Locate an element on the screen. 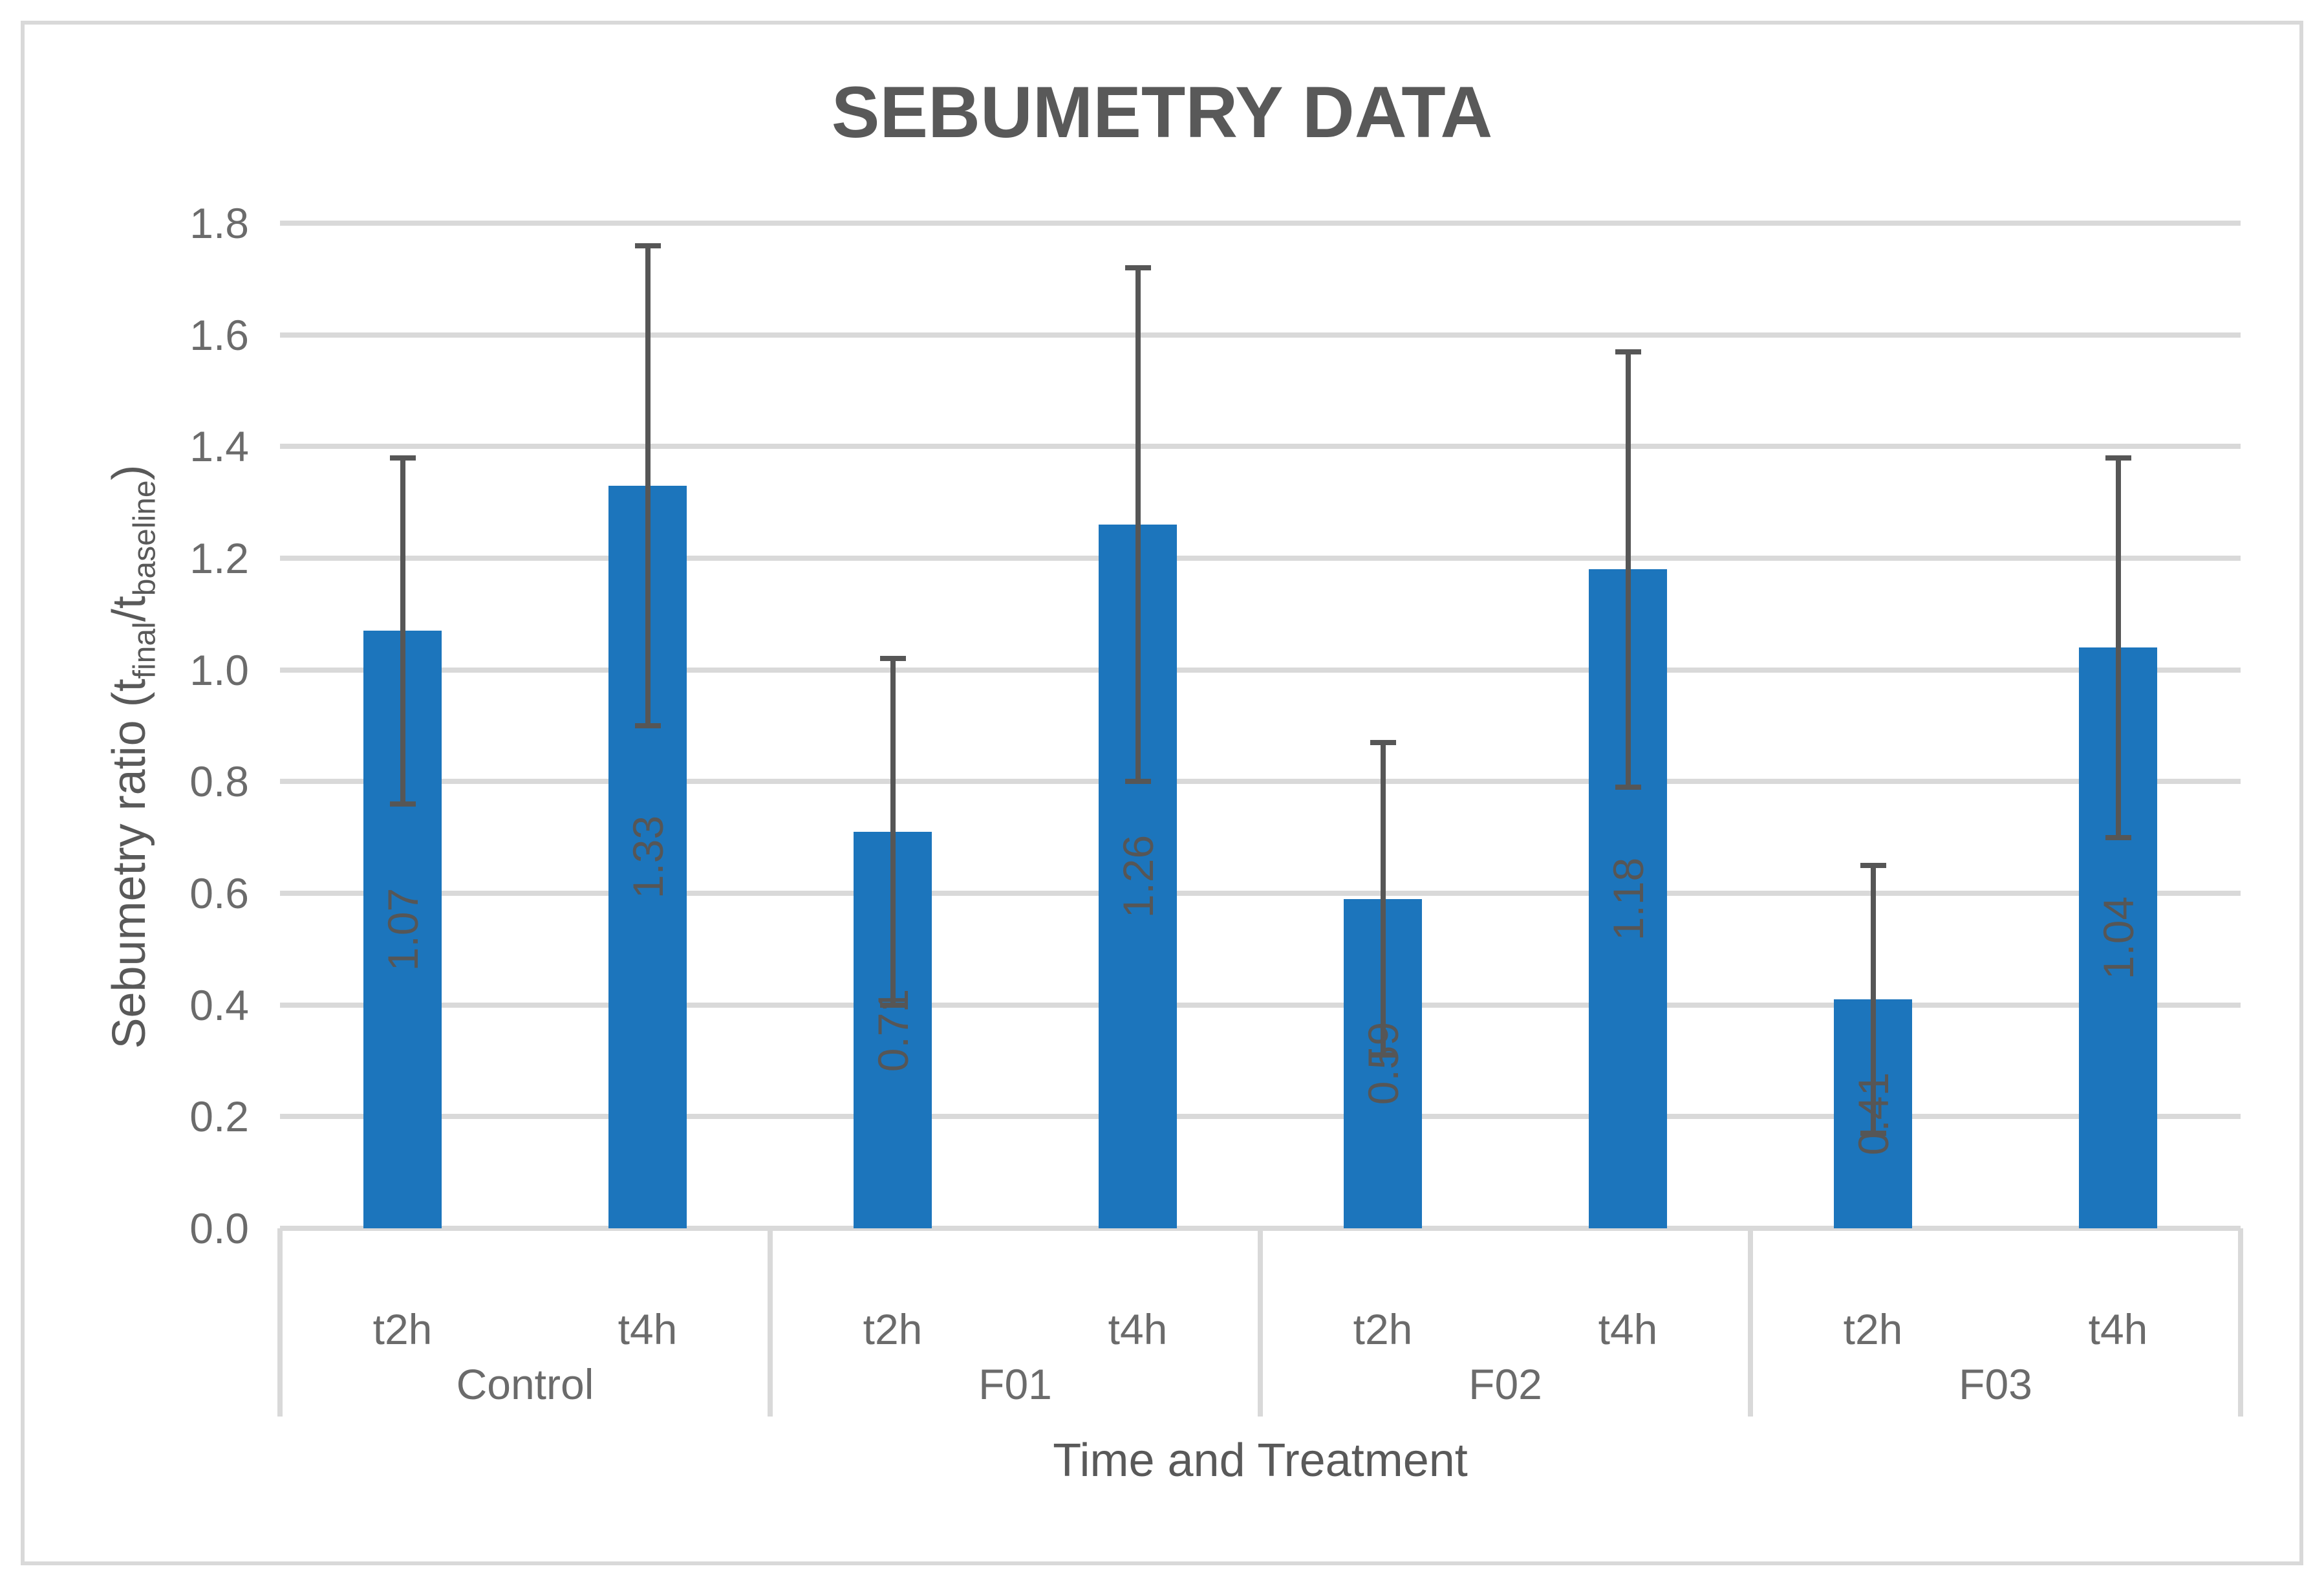  bar-data-label: 1.26 is located at coordinates (1138, 876).